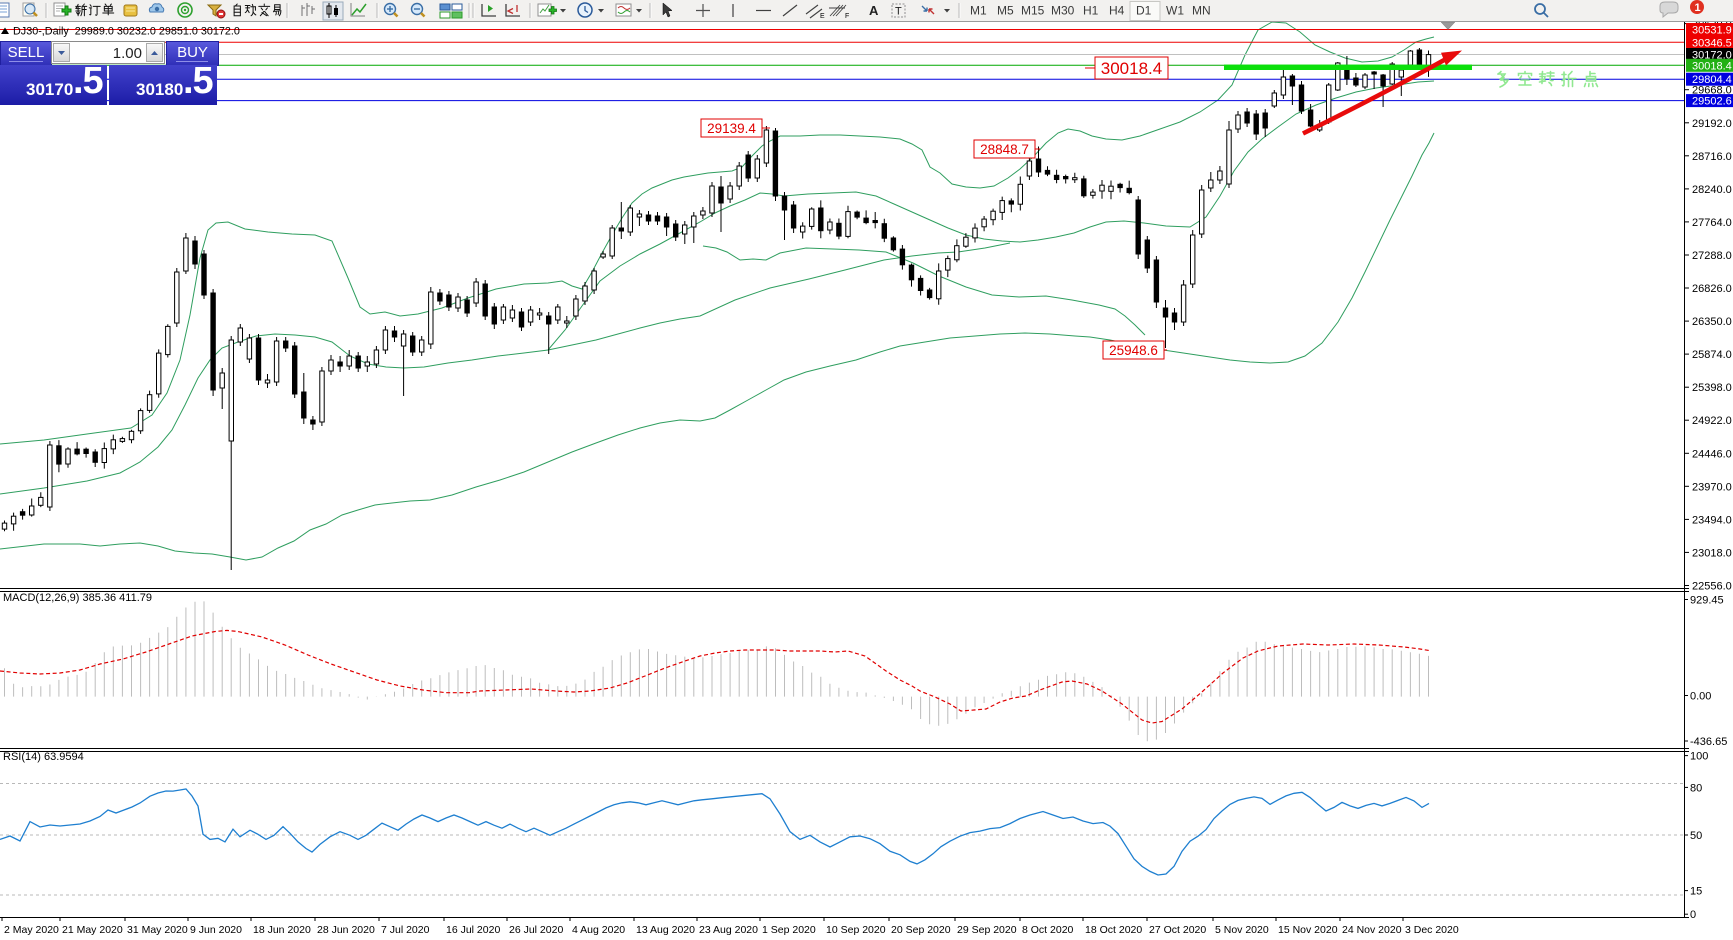 The height and width of the screenshot is (940, 1733). What do you see at coordinates (731, 128) in the screenshot?
I see `svg-text: 29139.4` at bounding box center [731, 128].